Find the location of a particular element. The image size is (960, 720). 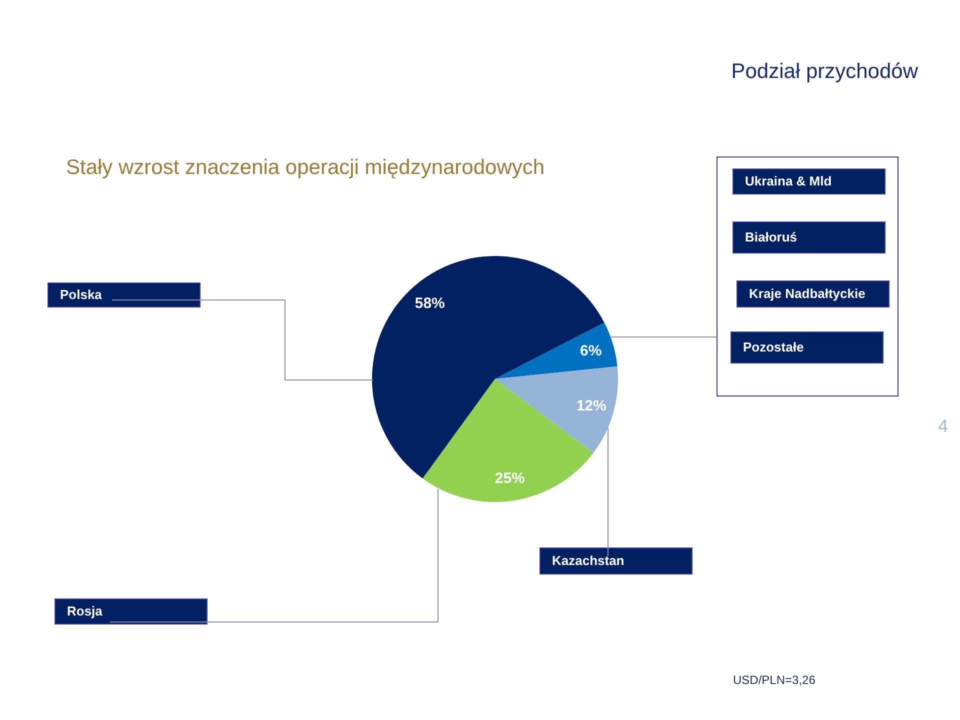

data-label: 25% is located at coordinates (509, 478).